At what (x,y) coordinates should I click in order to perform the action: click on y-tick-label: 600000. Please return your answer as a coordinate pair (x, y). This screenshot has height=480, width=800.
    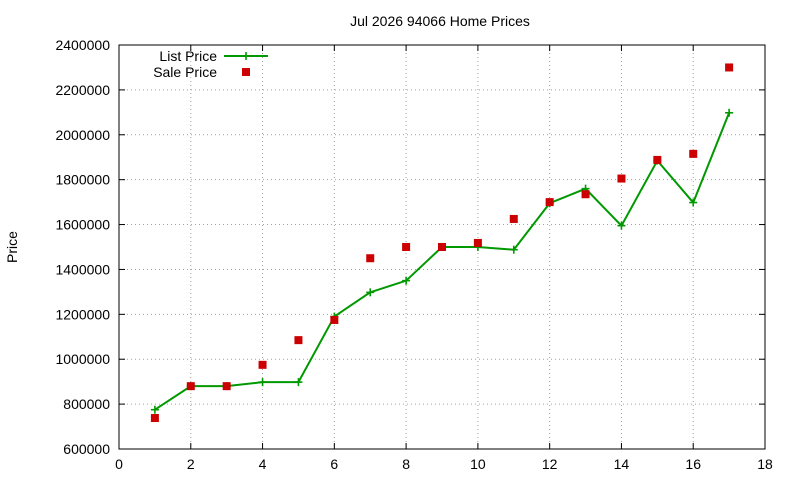
    Looking at the image, I should click on (86, 449).